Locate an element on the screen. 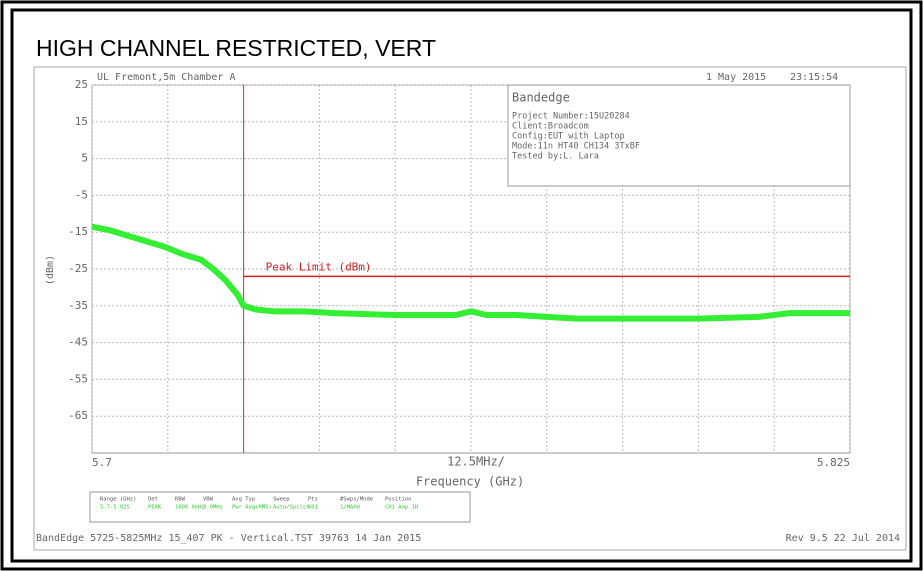  settings-value: Auto/Spclst is located at coordinates (291, 508).